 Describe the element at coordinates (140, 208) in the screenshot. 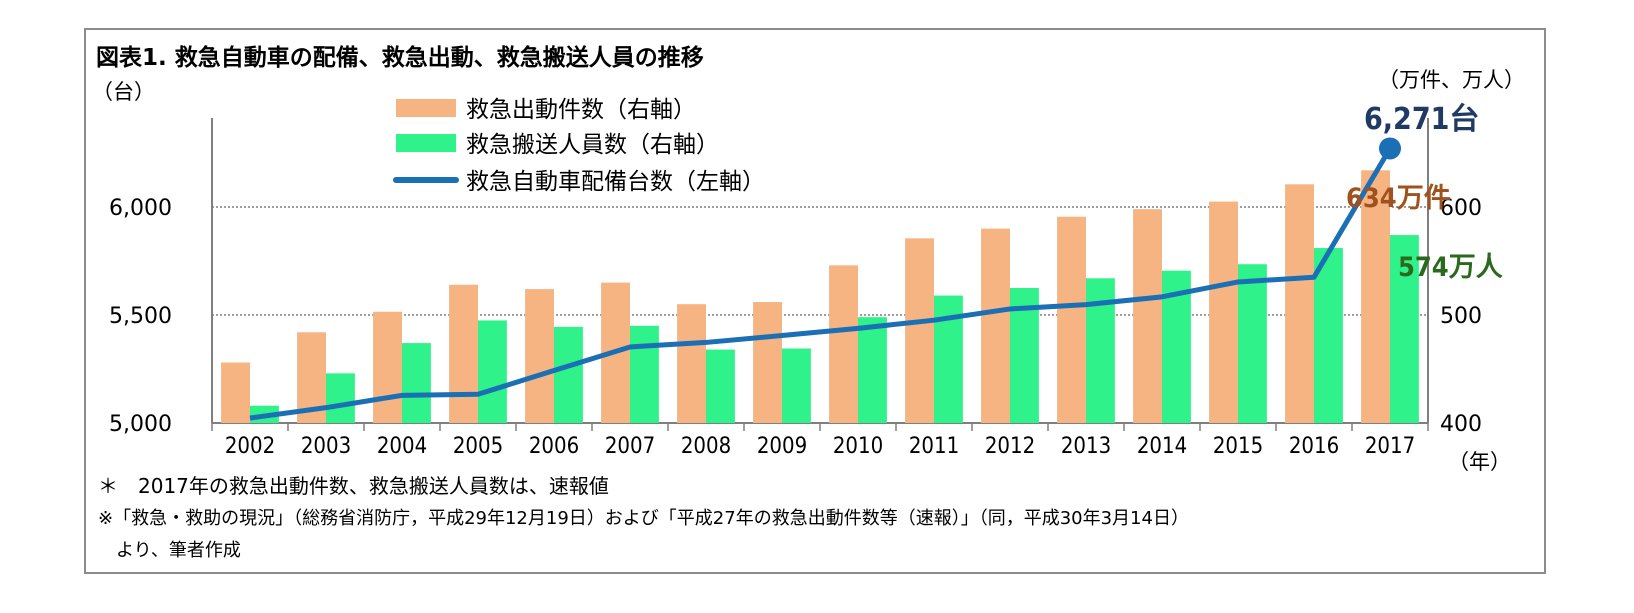

I see `left-tick-label: 6,000` at that location.